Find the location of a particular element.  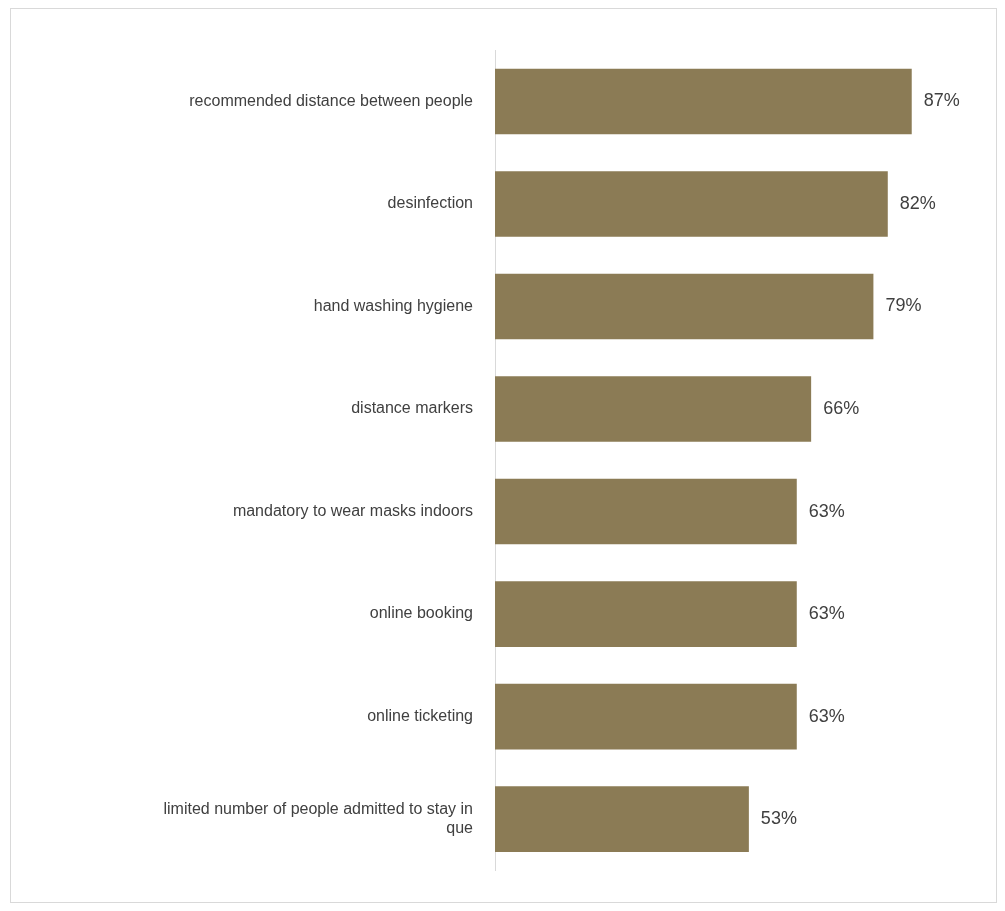

y-tick-label: online ticketing is located at coordinates (420, 716).